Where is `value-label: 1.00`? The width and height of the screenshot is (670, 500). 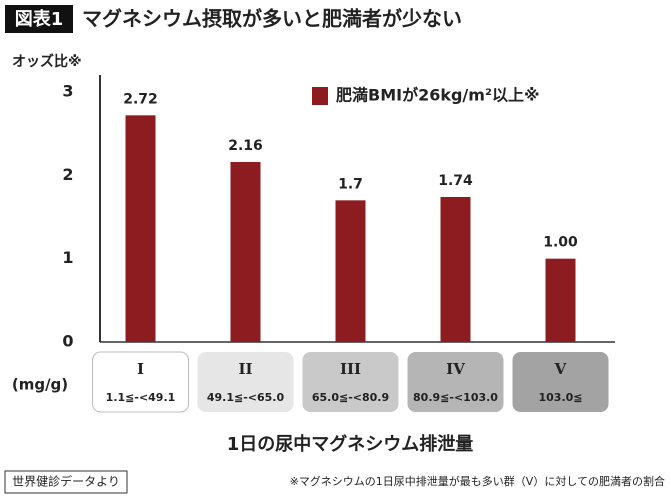 value-label: 1.00 is located at coordinates (560, 243).